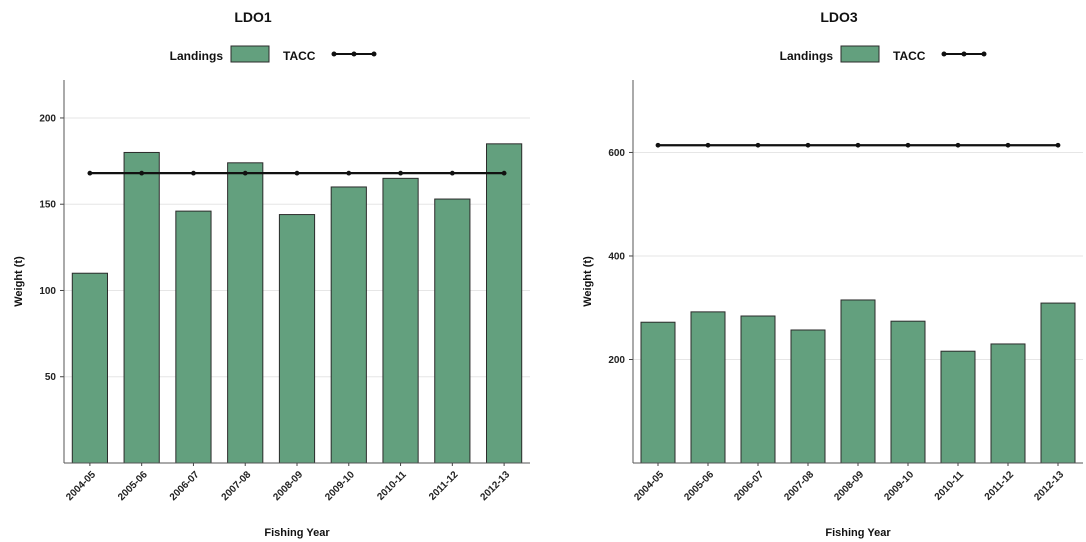  I want to click on y-tick-label: 400, so click(616, 256).